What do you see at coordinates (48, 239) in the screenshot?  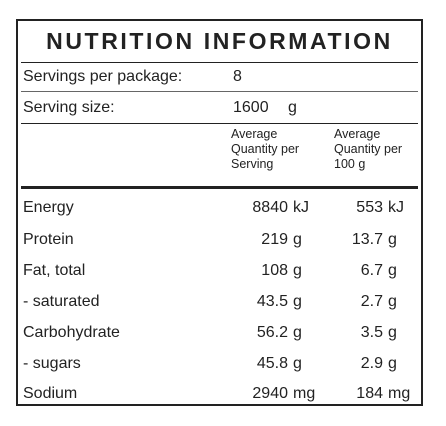 I see `nutrient-name-protein: Protein` at bounding box center [48, 239].